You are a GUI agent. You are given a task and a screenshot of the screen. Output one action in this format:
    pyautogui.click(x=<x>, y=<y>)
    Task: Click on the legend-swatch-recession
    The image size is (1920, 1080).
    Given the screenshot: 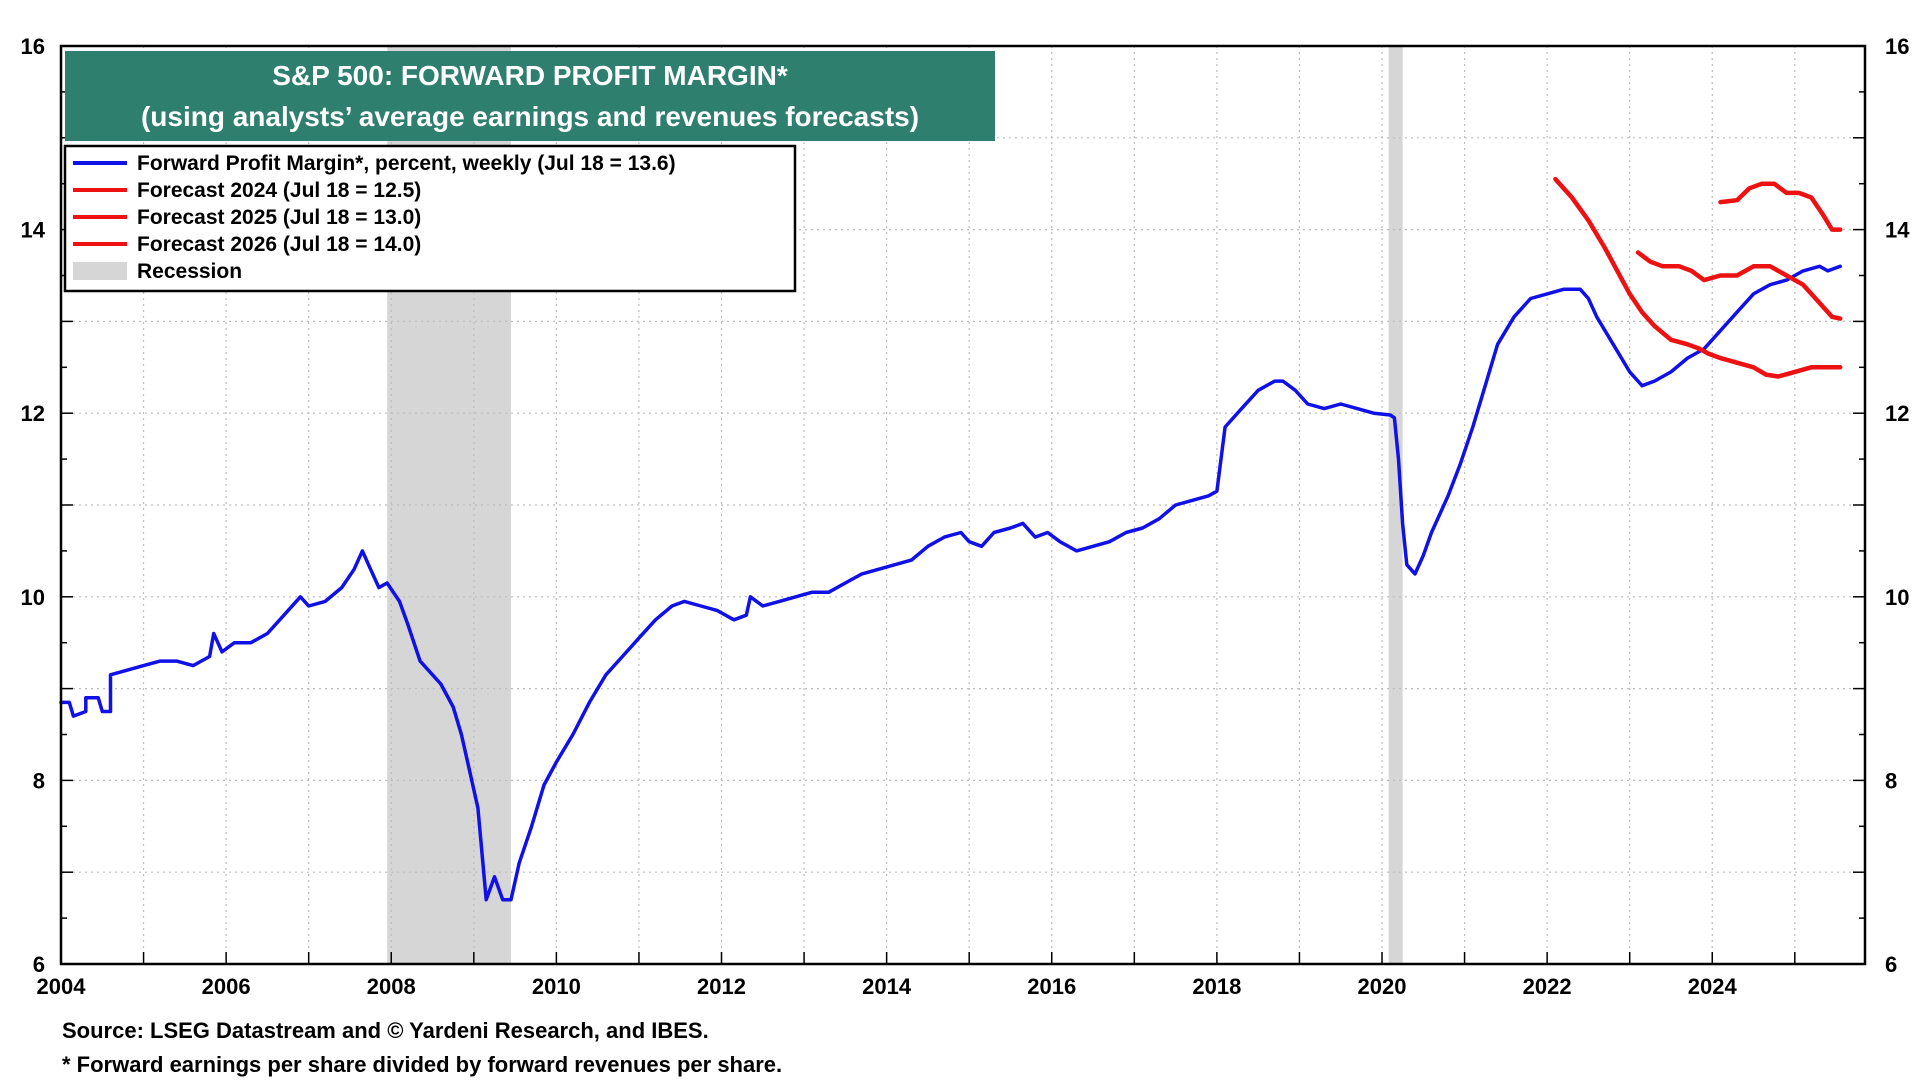 What is the action you would take?
    pyautogui.click(x=100, y=271)
    